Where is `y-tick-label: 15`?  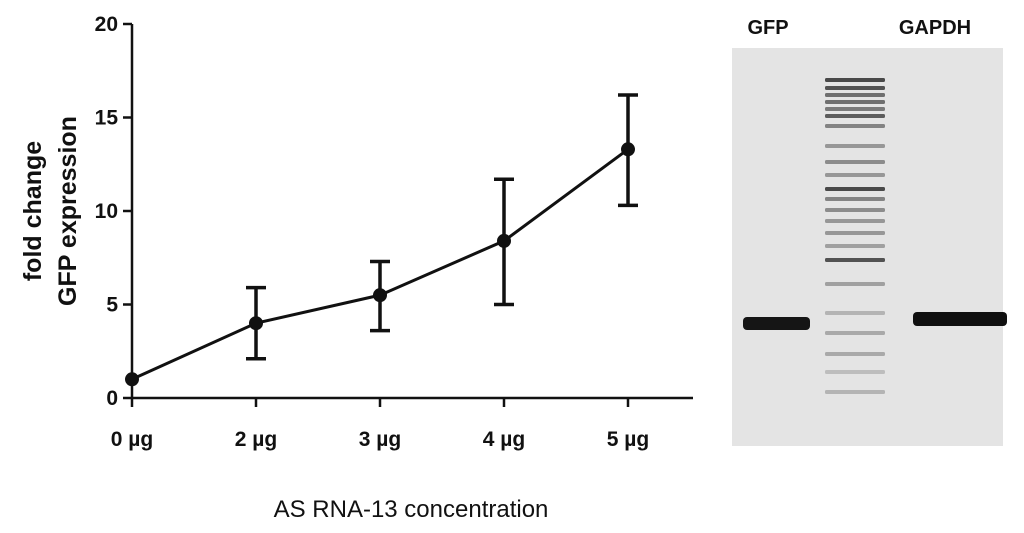 y-tick-label: 15 is located at coordinates (107, 118).